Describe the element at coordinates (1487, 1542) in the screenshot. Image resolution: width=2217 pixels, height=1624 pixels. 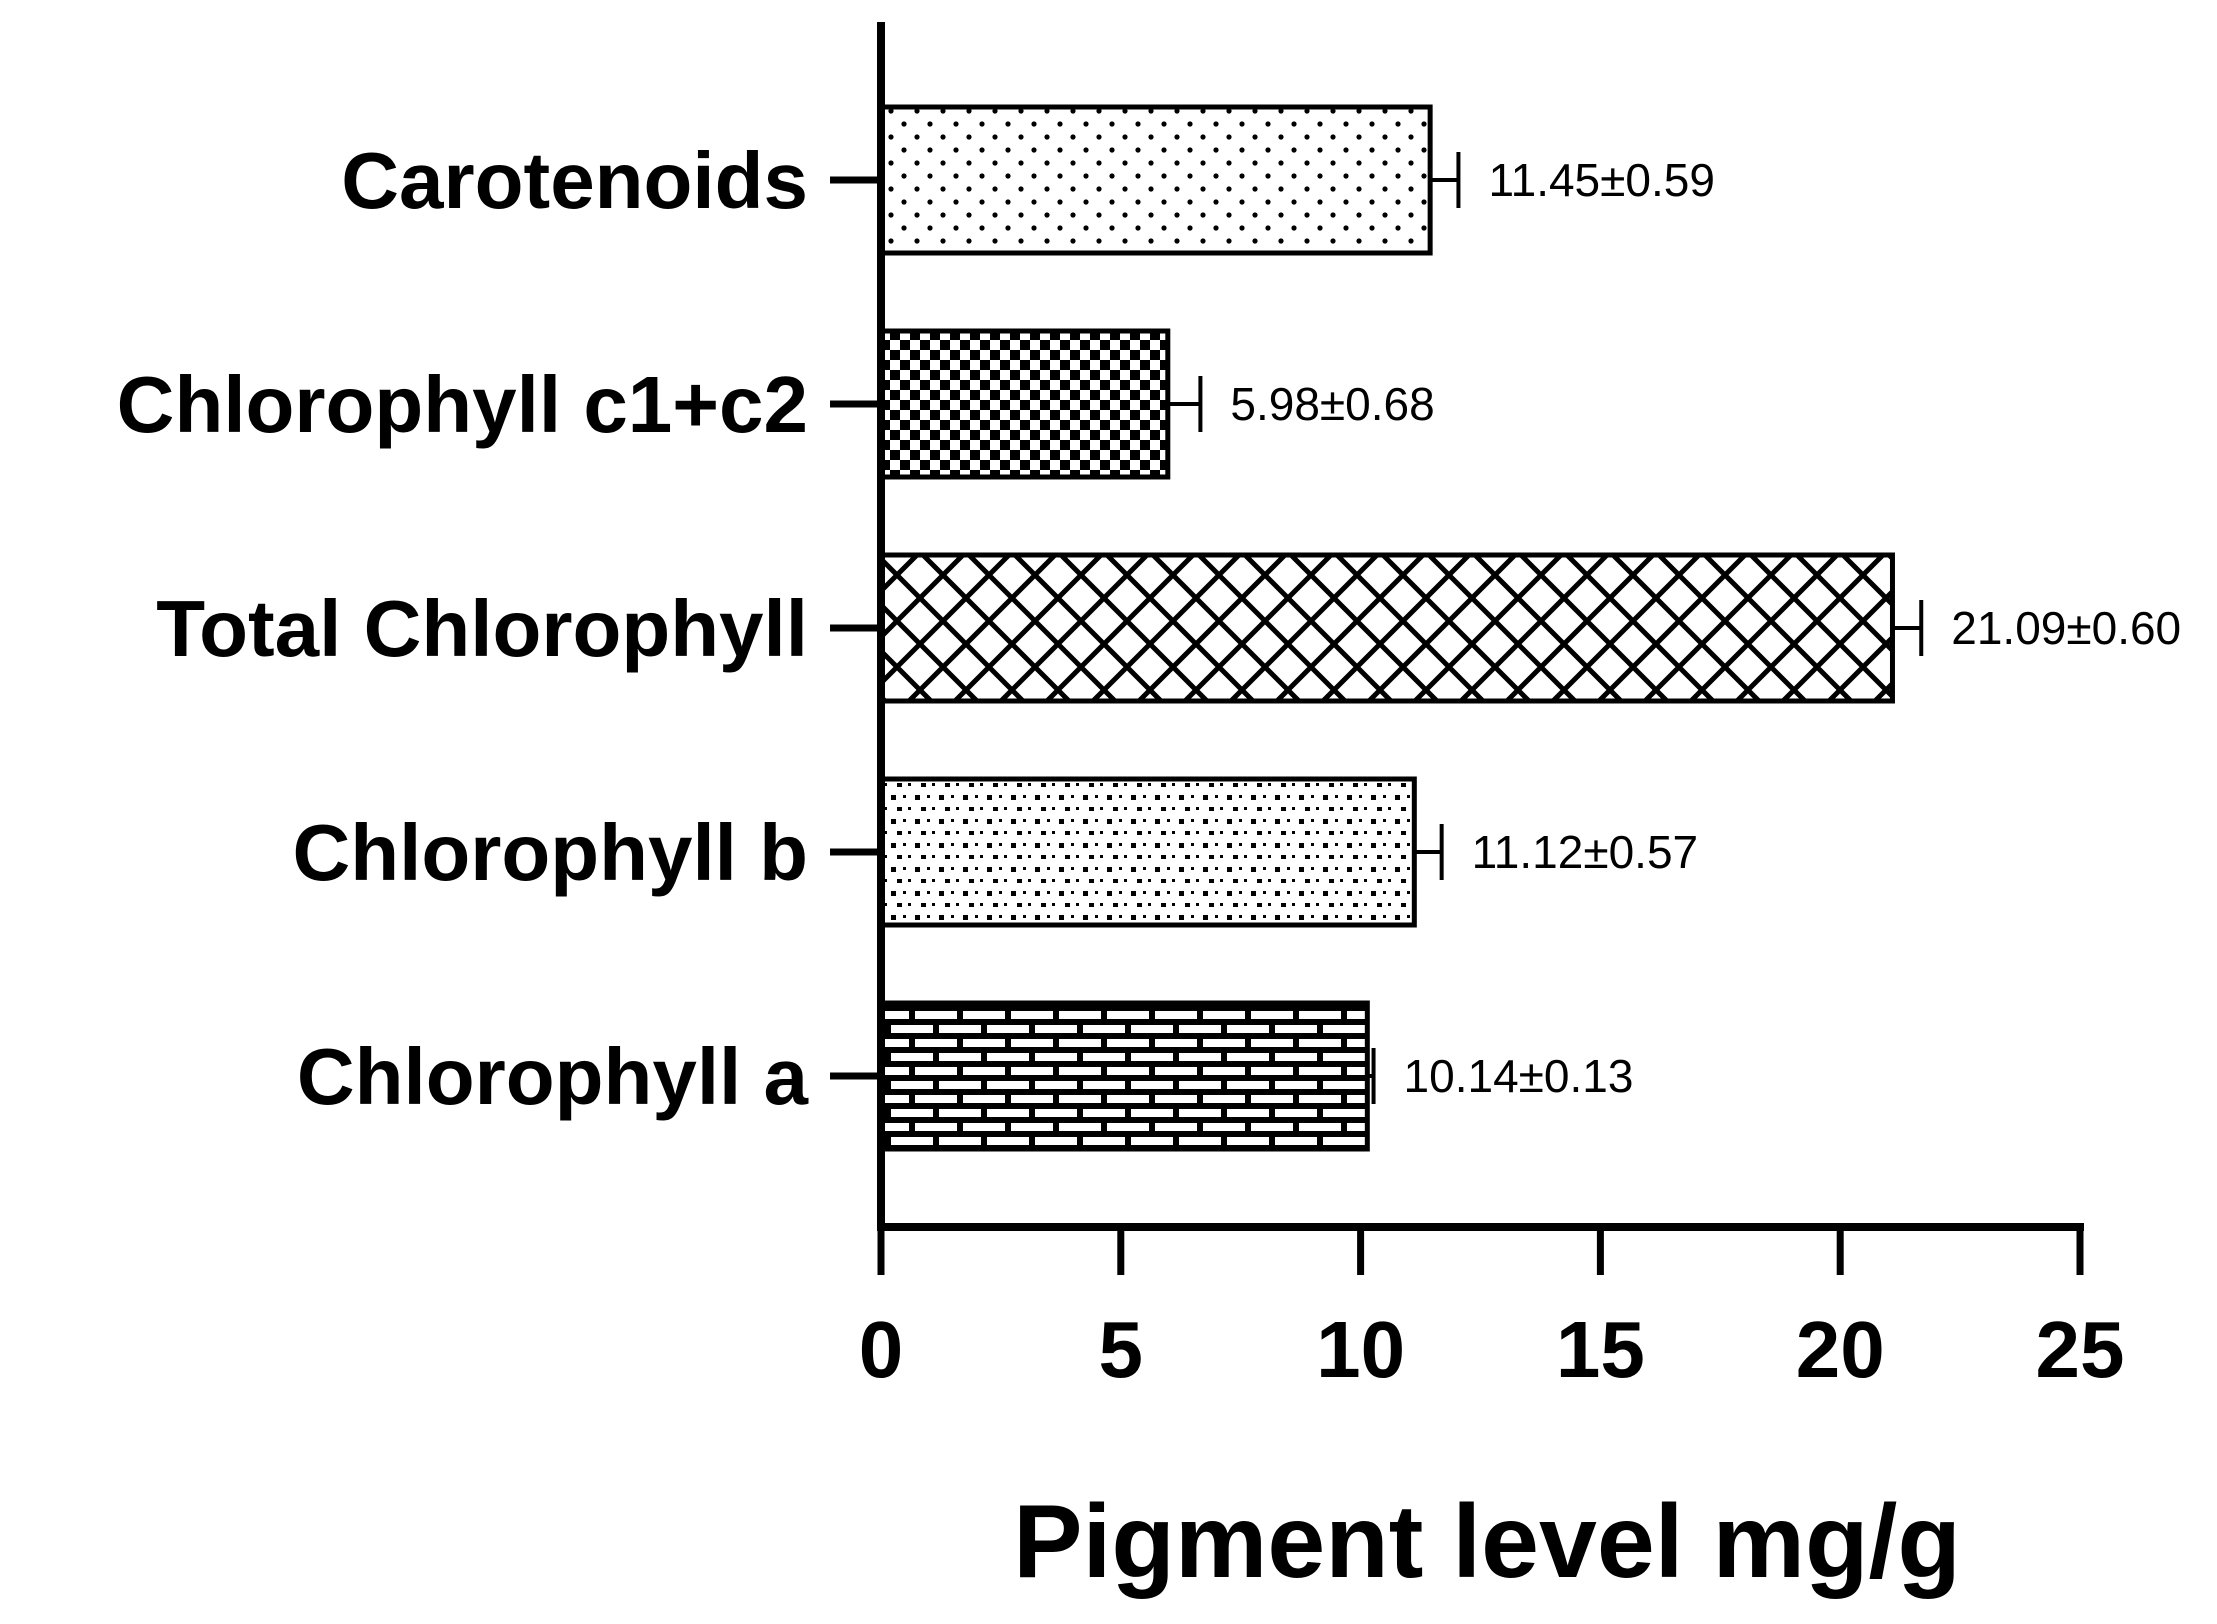
I see `x-axis-title: Pigment level mg/g` at that location.